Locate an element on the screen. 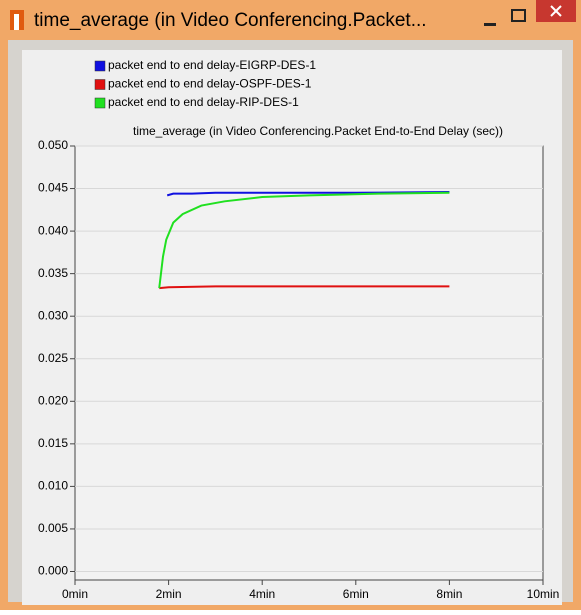 Image resolution: width=581 pixels, height=615 pixels. y-tick-label: 0.020 is located at coordinates (53, 400).